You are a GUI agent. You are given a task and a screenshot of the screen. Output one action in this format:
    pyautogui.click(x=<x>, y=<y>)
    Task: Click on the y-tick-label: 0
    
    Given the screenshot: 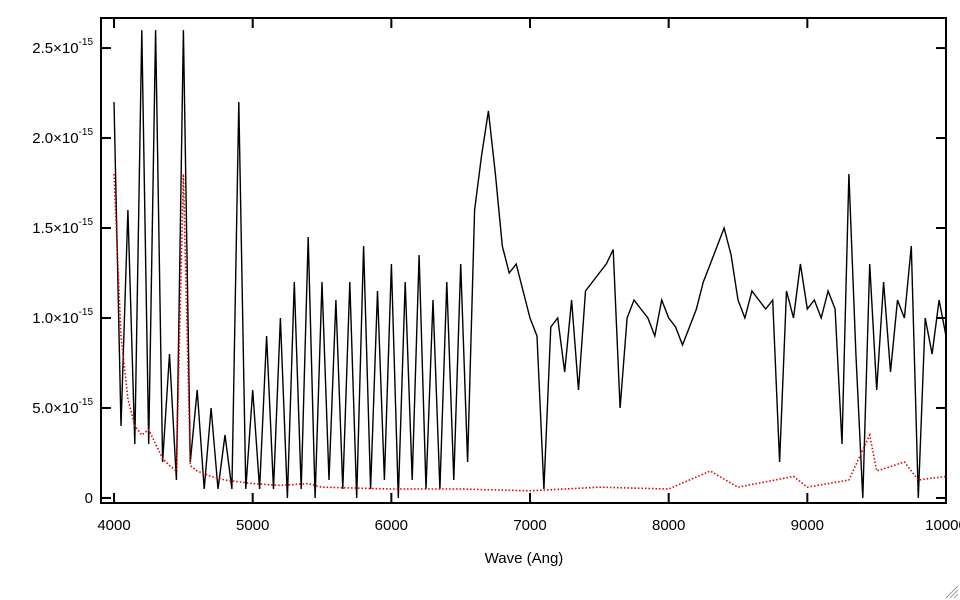 What is the action you would take?
    pyautogui.click(x=89, y=498)
    